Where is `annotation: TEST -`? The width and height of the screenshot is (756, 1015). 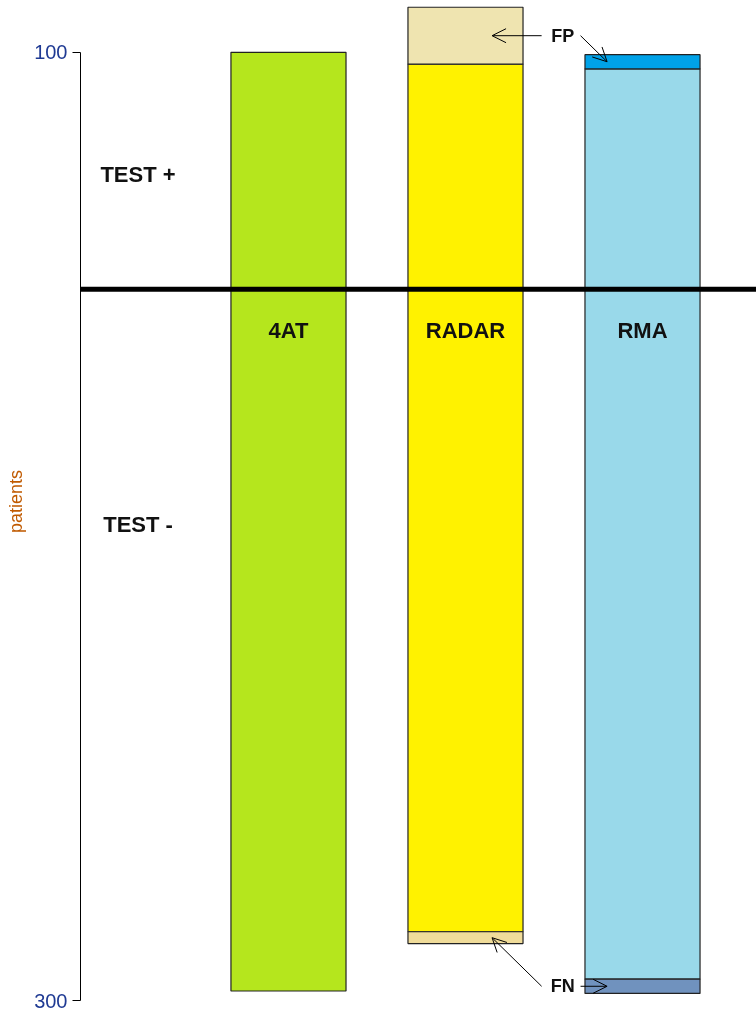 annotation: TEST - is located at coordinates (138, 524).